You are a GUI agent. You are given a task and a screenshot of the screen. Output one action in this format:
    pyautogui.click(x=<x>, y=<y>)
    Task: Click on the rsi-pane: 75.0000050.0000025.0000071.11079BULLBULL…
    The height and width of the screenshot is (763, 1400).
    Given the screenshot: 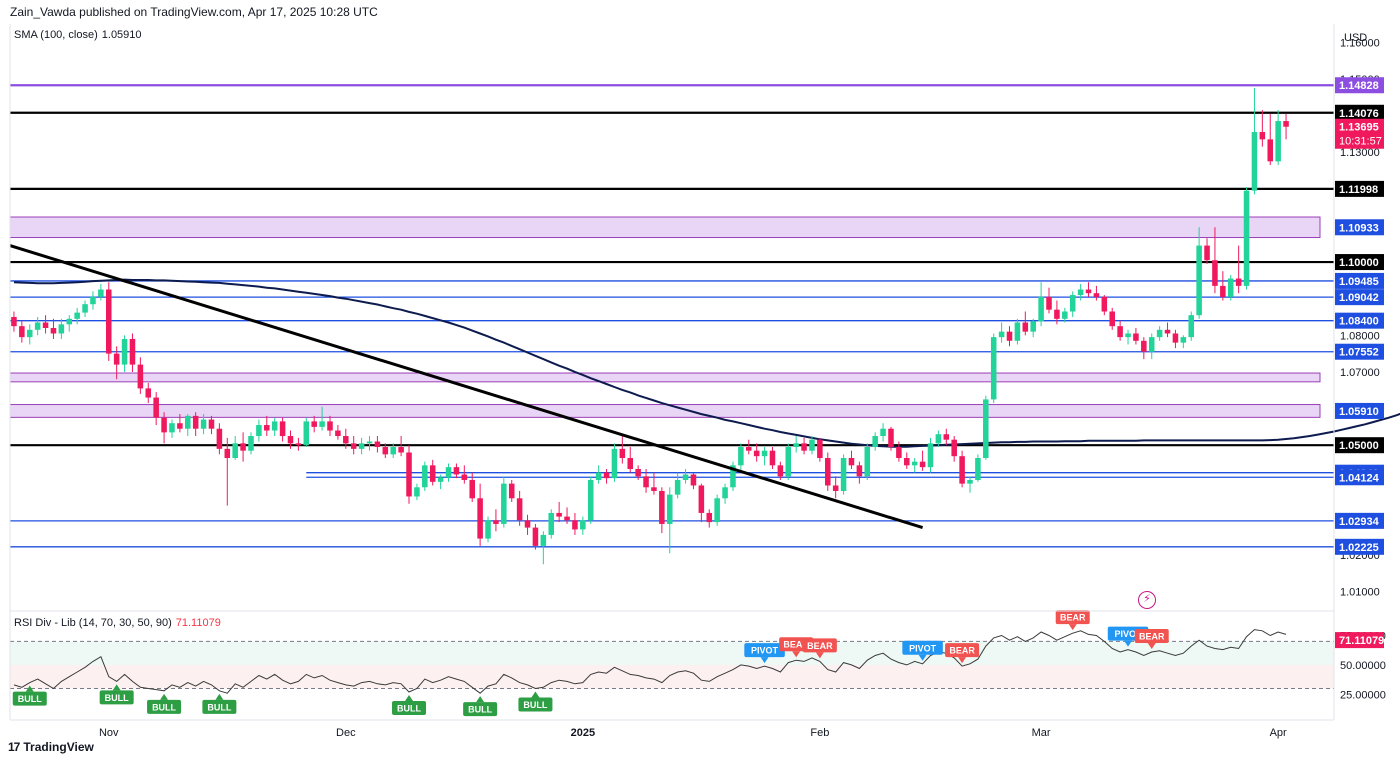 What is the action you would take?
    pyautogui.click(x=698, y=663)
    